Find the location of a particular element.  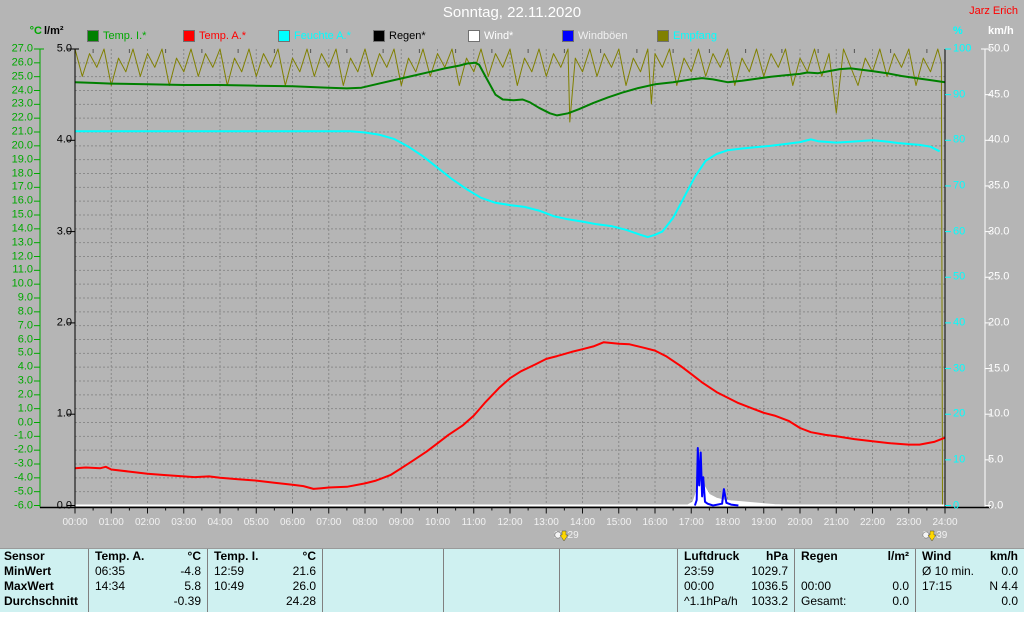

table-cell-row: 00:00 0.0 is located at coordinates (855, 586).